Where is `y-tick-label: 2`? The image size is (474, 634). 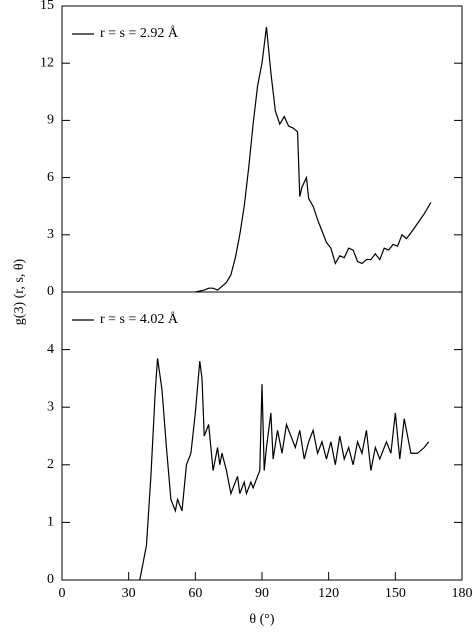
y-tick-label: 2 is located at coordinates (50, 464).